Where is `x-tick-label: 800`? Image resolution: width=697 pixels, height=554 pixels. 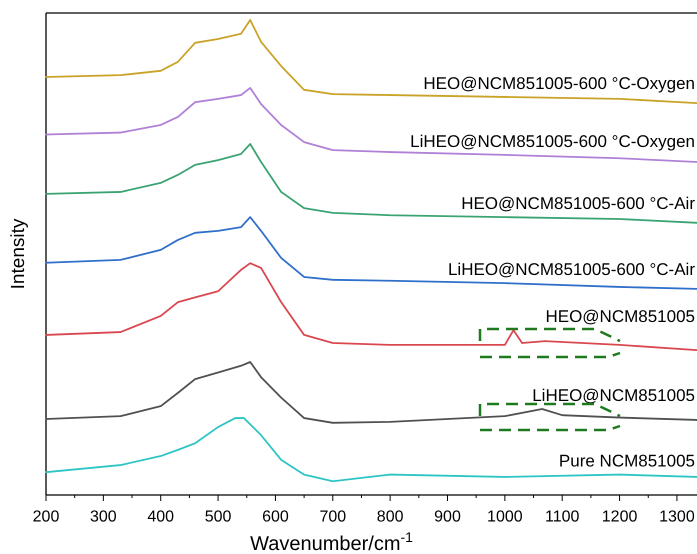 x-tick-label: 800 is located at coordinates (390, 517).